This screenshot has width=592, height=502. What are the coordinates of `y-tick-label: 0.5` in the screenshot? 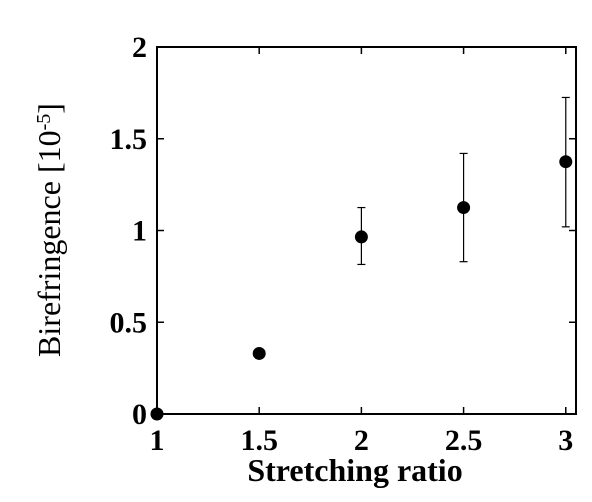 It's located at (129, 322).